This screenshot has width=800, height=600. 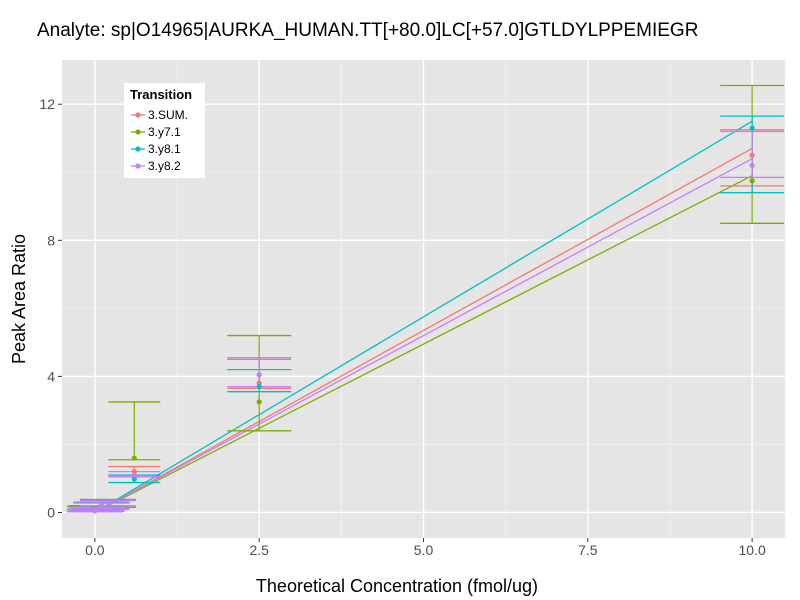 I want to click on legend: Transition 3.SUM. 3.y7.1 3.y8.1 3.y8.2, so click(x=164, y=130).